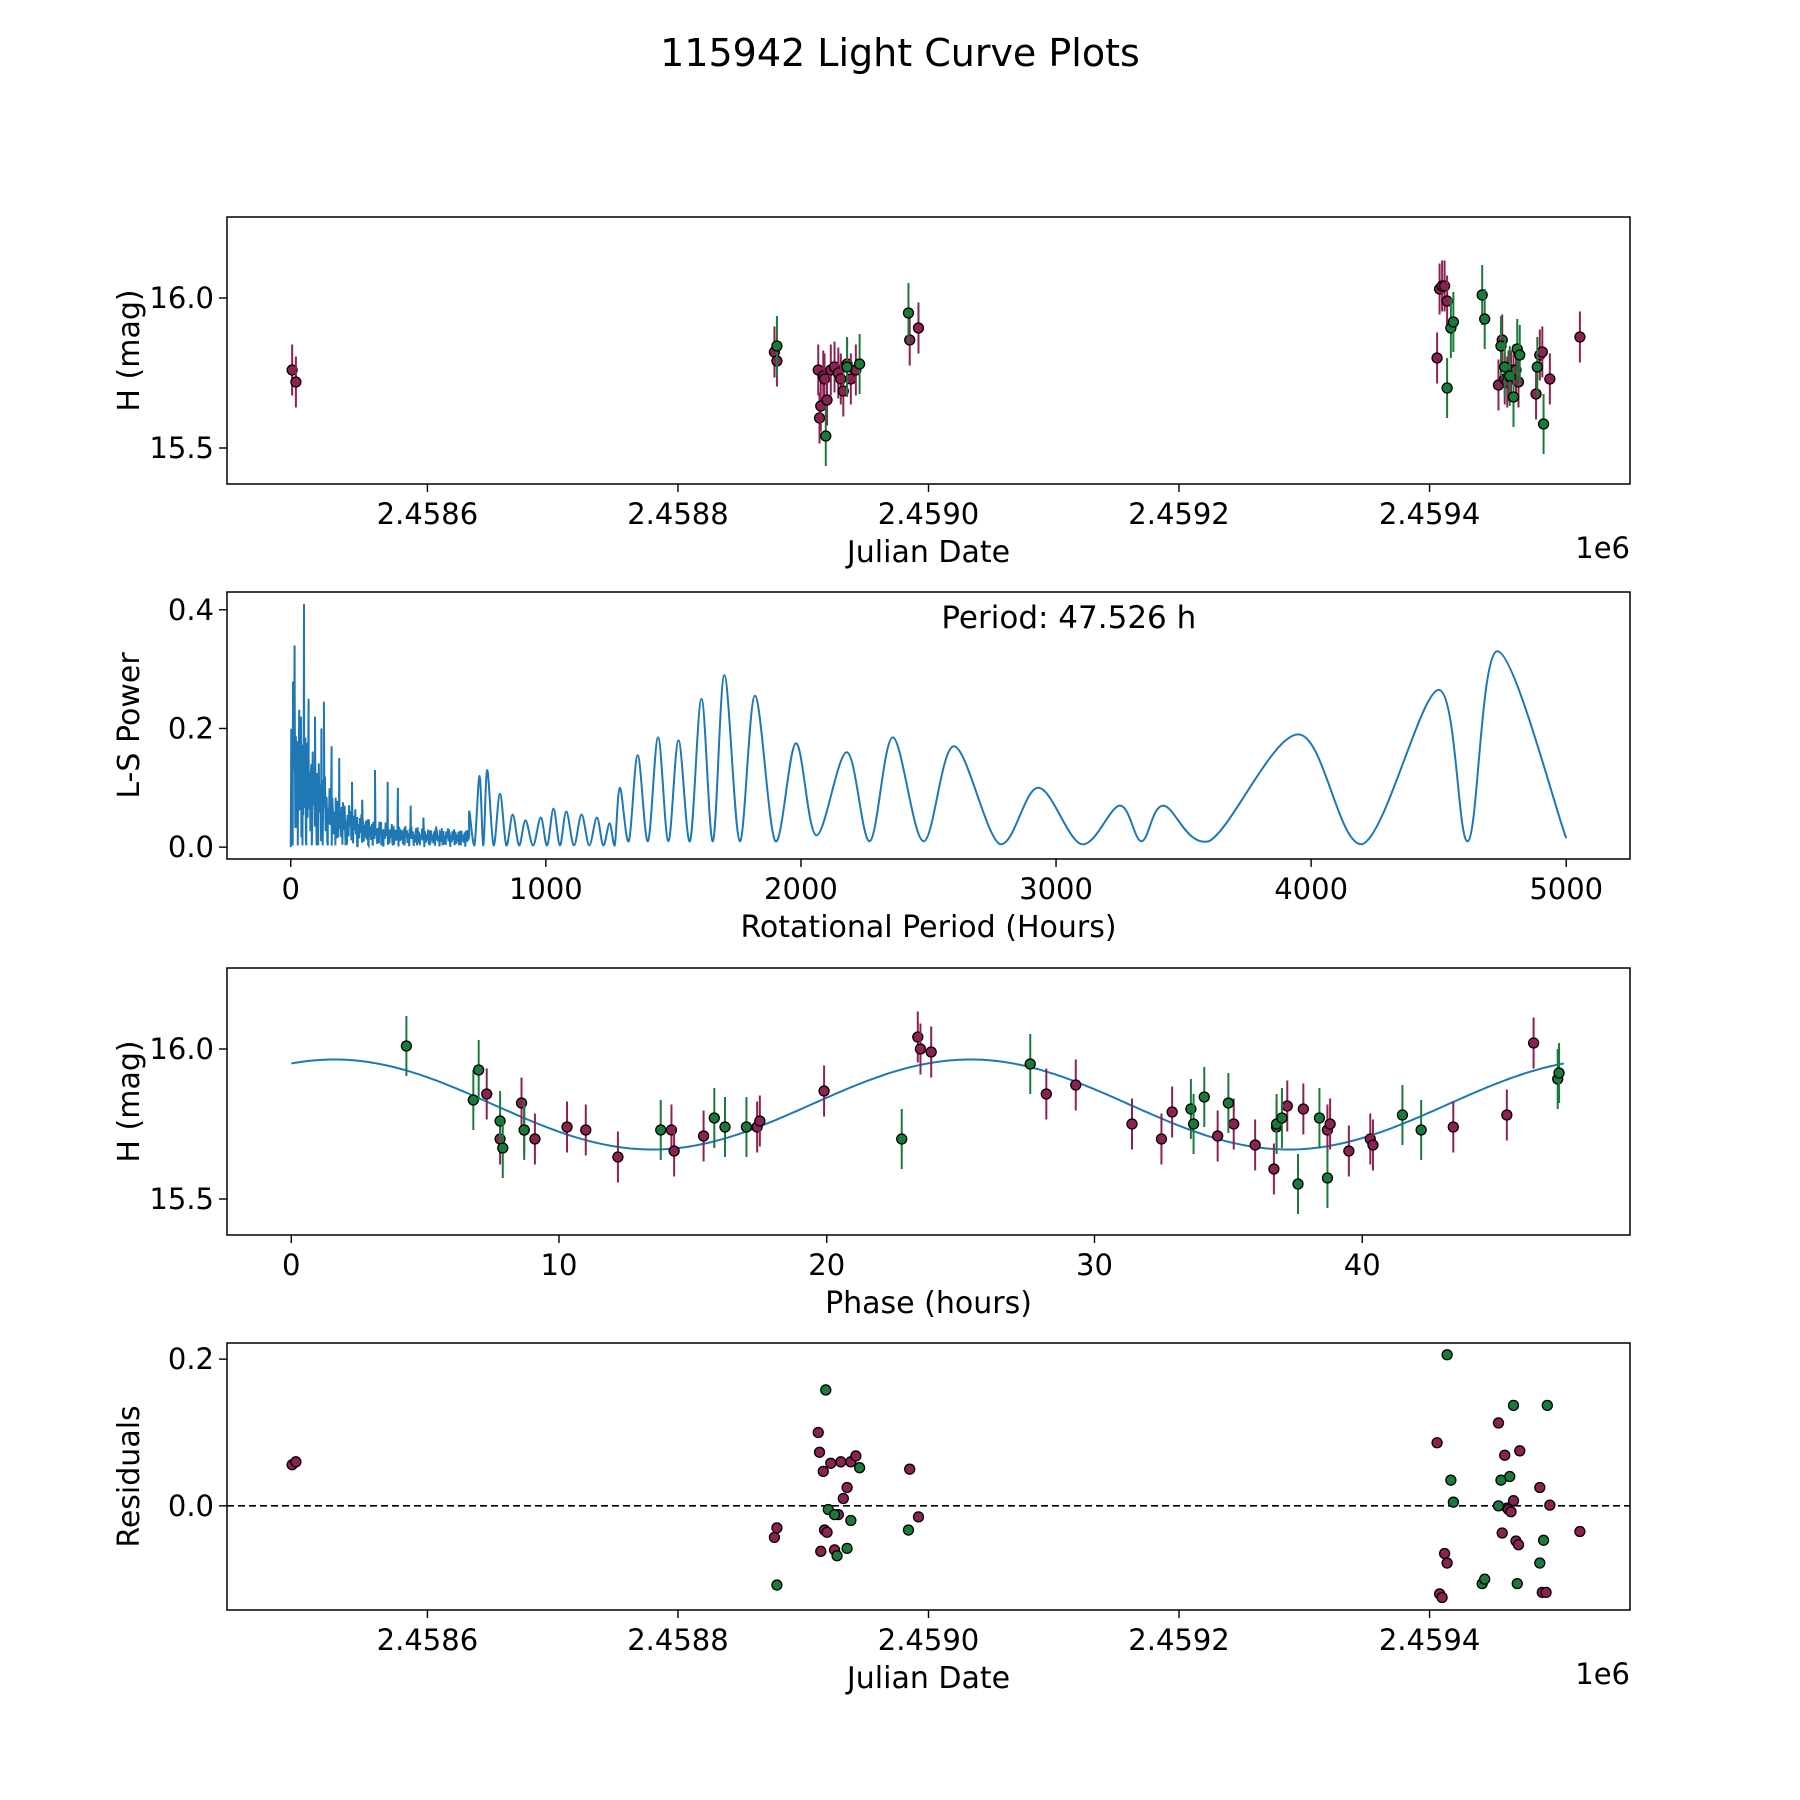 Image resolution: width=1800 pixels, height=1800 pixels. What do you see at coordinates (1429, 1640) in the screenshot?
I see `residuals-x-tick-label: 2.4594` at bounding box center [1429, 1640].